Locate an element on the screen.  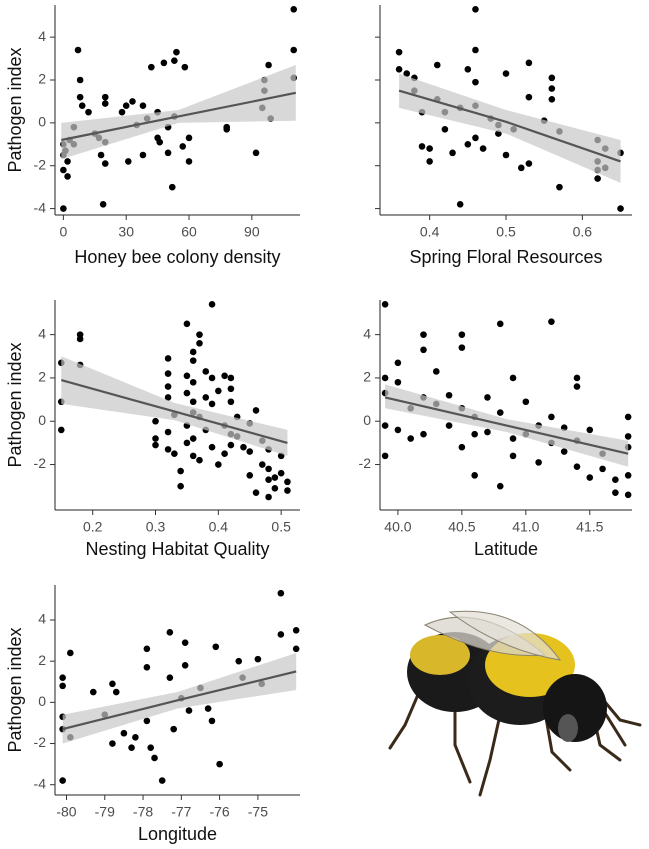
bee-wing is located at coordinates (505, 635).